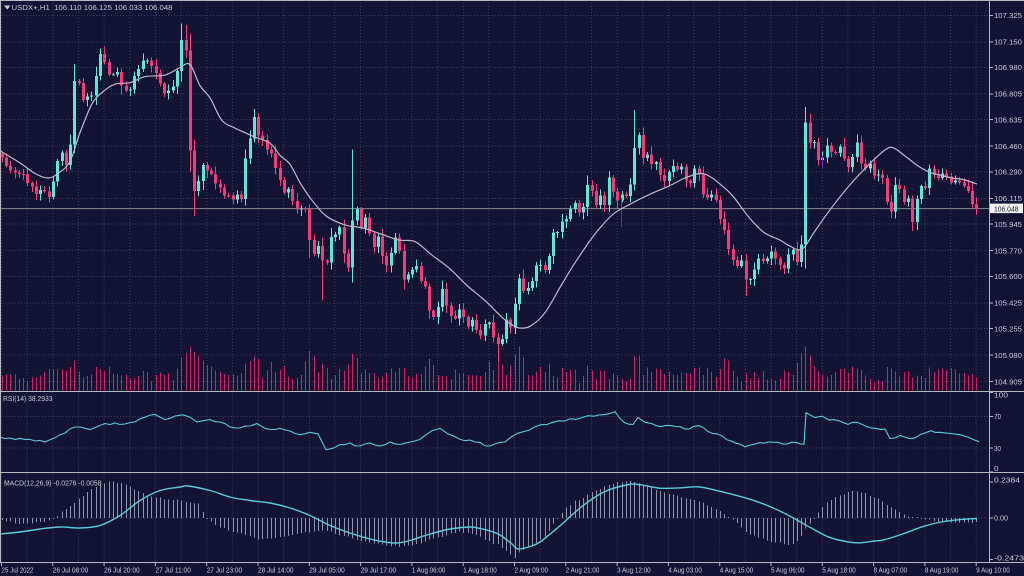 The width and height of the screenshot is (1024, 576). I want to click on svg-text: RSI(14) 38.2933, so click(28, 398).